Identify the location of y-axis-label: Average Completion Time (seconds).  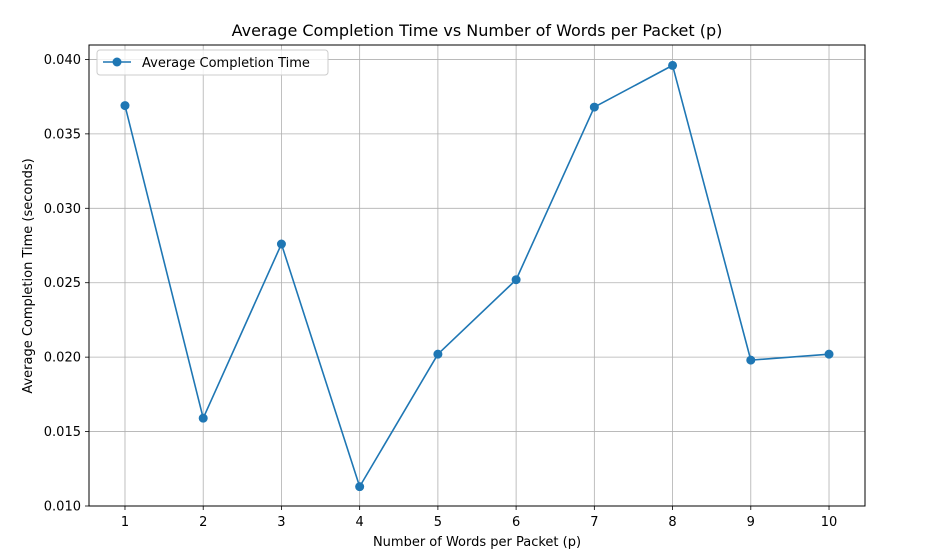
(28, 275).